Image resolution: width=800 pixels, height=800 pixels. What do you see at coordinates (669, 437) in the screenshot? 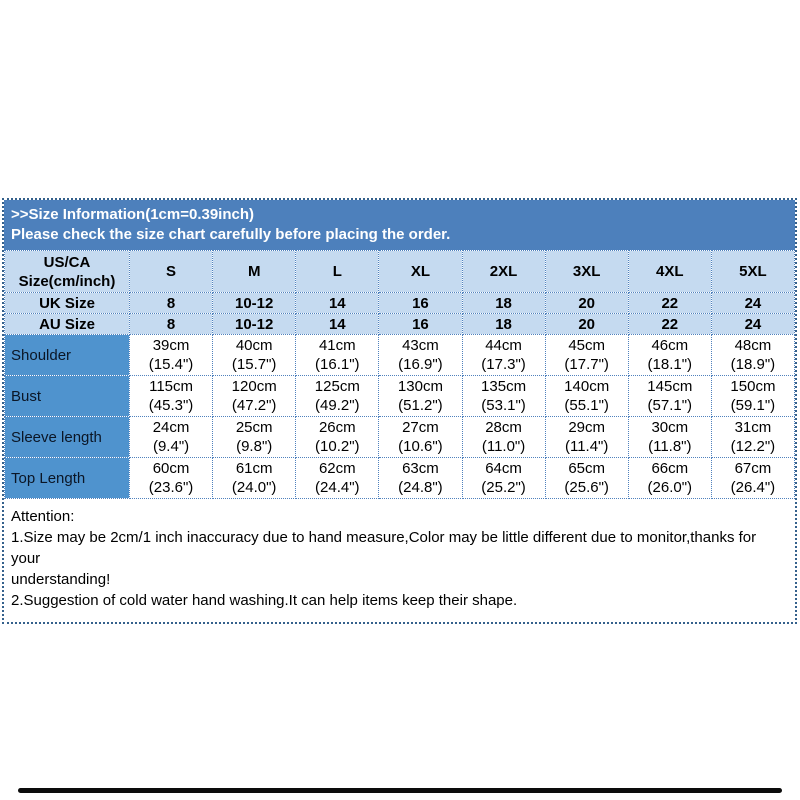
I see `measurement-value-cell: 30cm (11.8")` at bounding box center [669, 437].